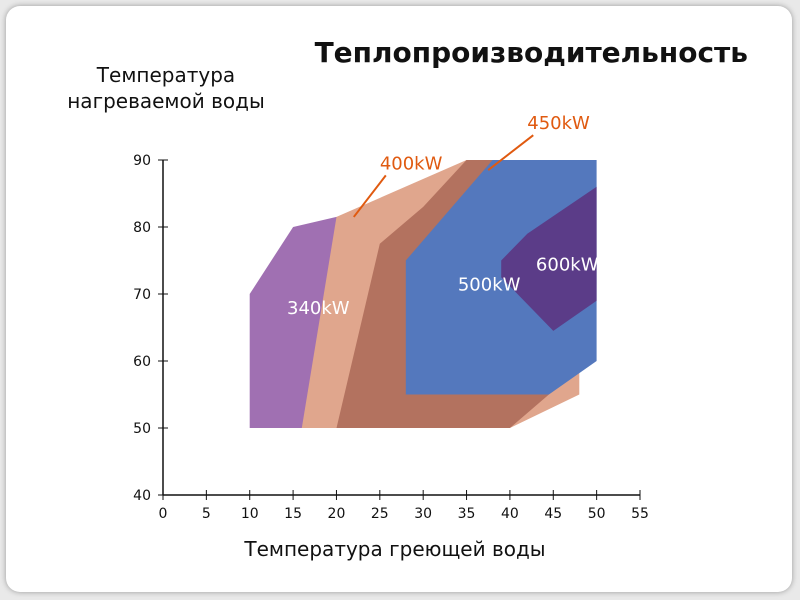  What do you see at coordinates (165, 75) in the screenshot?
I see `y-axis-label-line-1: Температура` at bounding box center [165, 75].